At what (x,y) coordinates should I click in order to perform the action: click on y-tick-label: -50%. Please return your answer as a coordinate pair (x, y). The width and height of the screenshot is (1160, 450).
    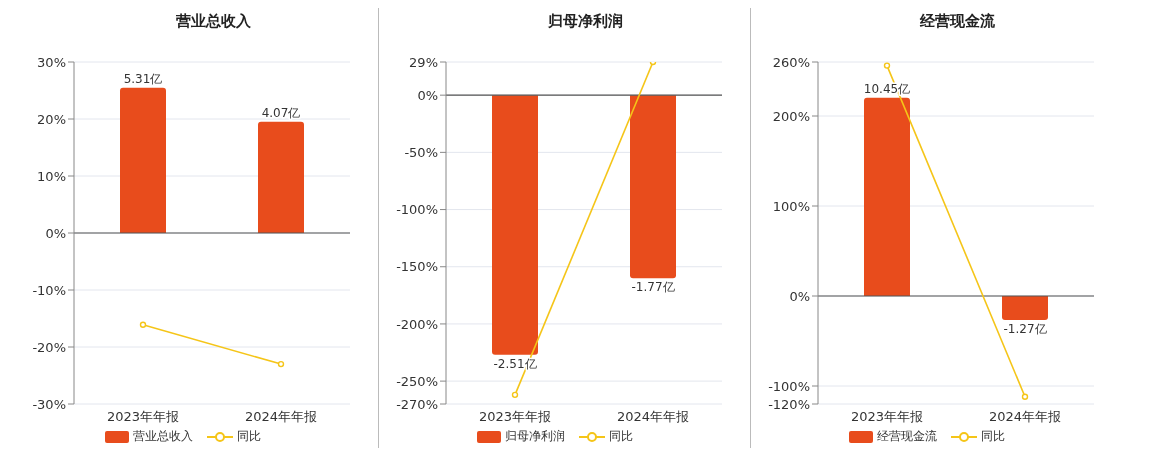
    Looking at the image, I should click on (421, 152).